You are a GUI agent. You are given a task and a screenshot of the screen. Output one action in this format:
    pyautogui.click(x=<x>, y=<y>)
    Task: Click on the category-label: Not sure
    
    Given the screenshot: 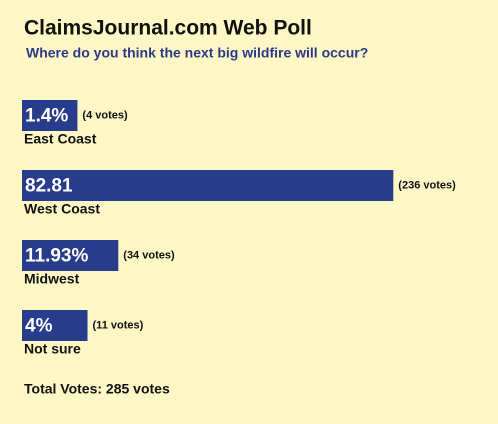 What is the action you would take?
    pyautogui.click(x=52, y=349)
    